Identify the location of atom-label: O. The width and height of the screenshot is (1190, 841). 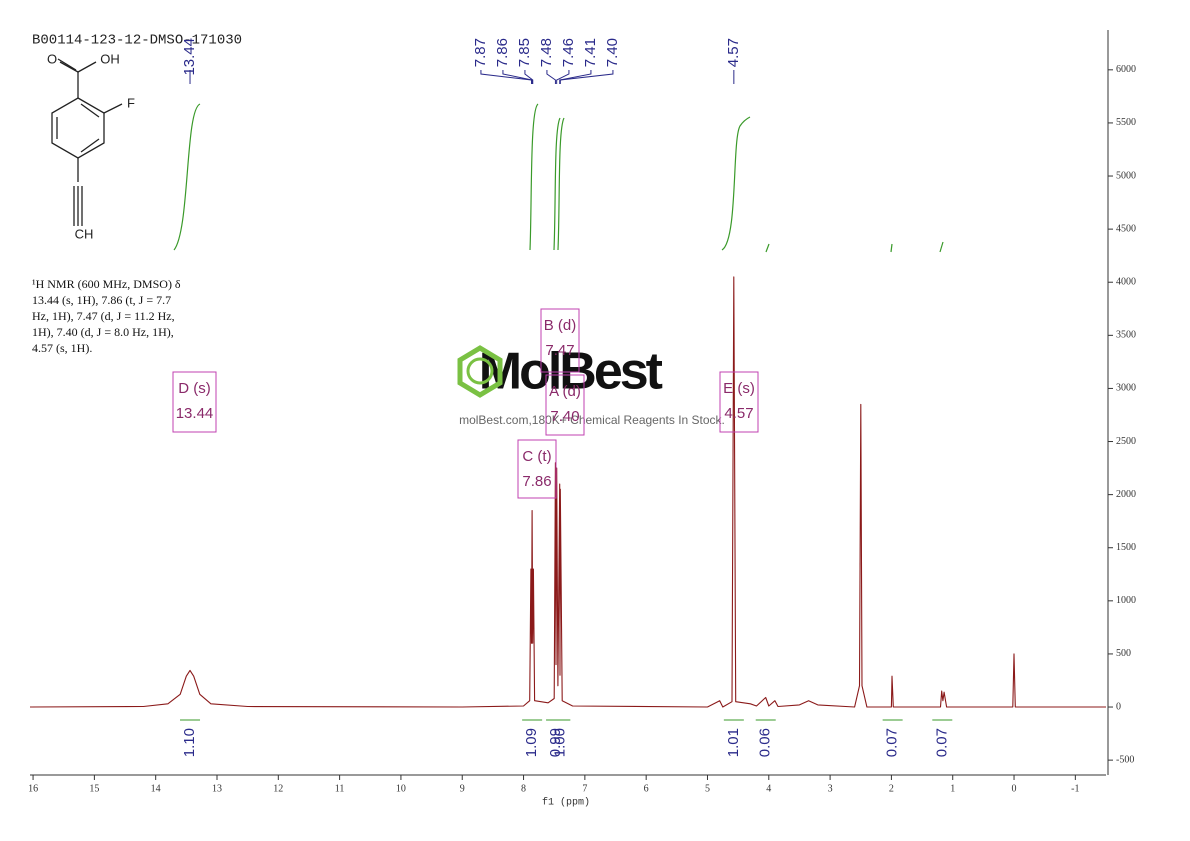
(52, 58).